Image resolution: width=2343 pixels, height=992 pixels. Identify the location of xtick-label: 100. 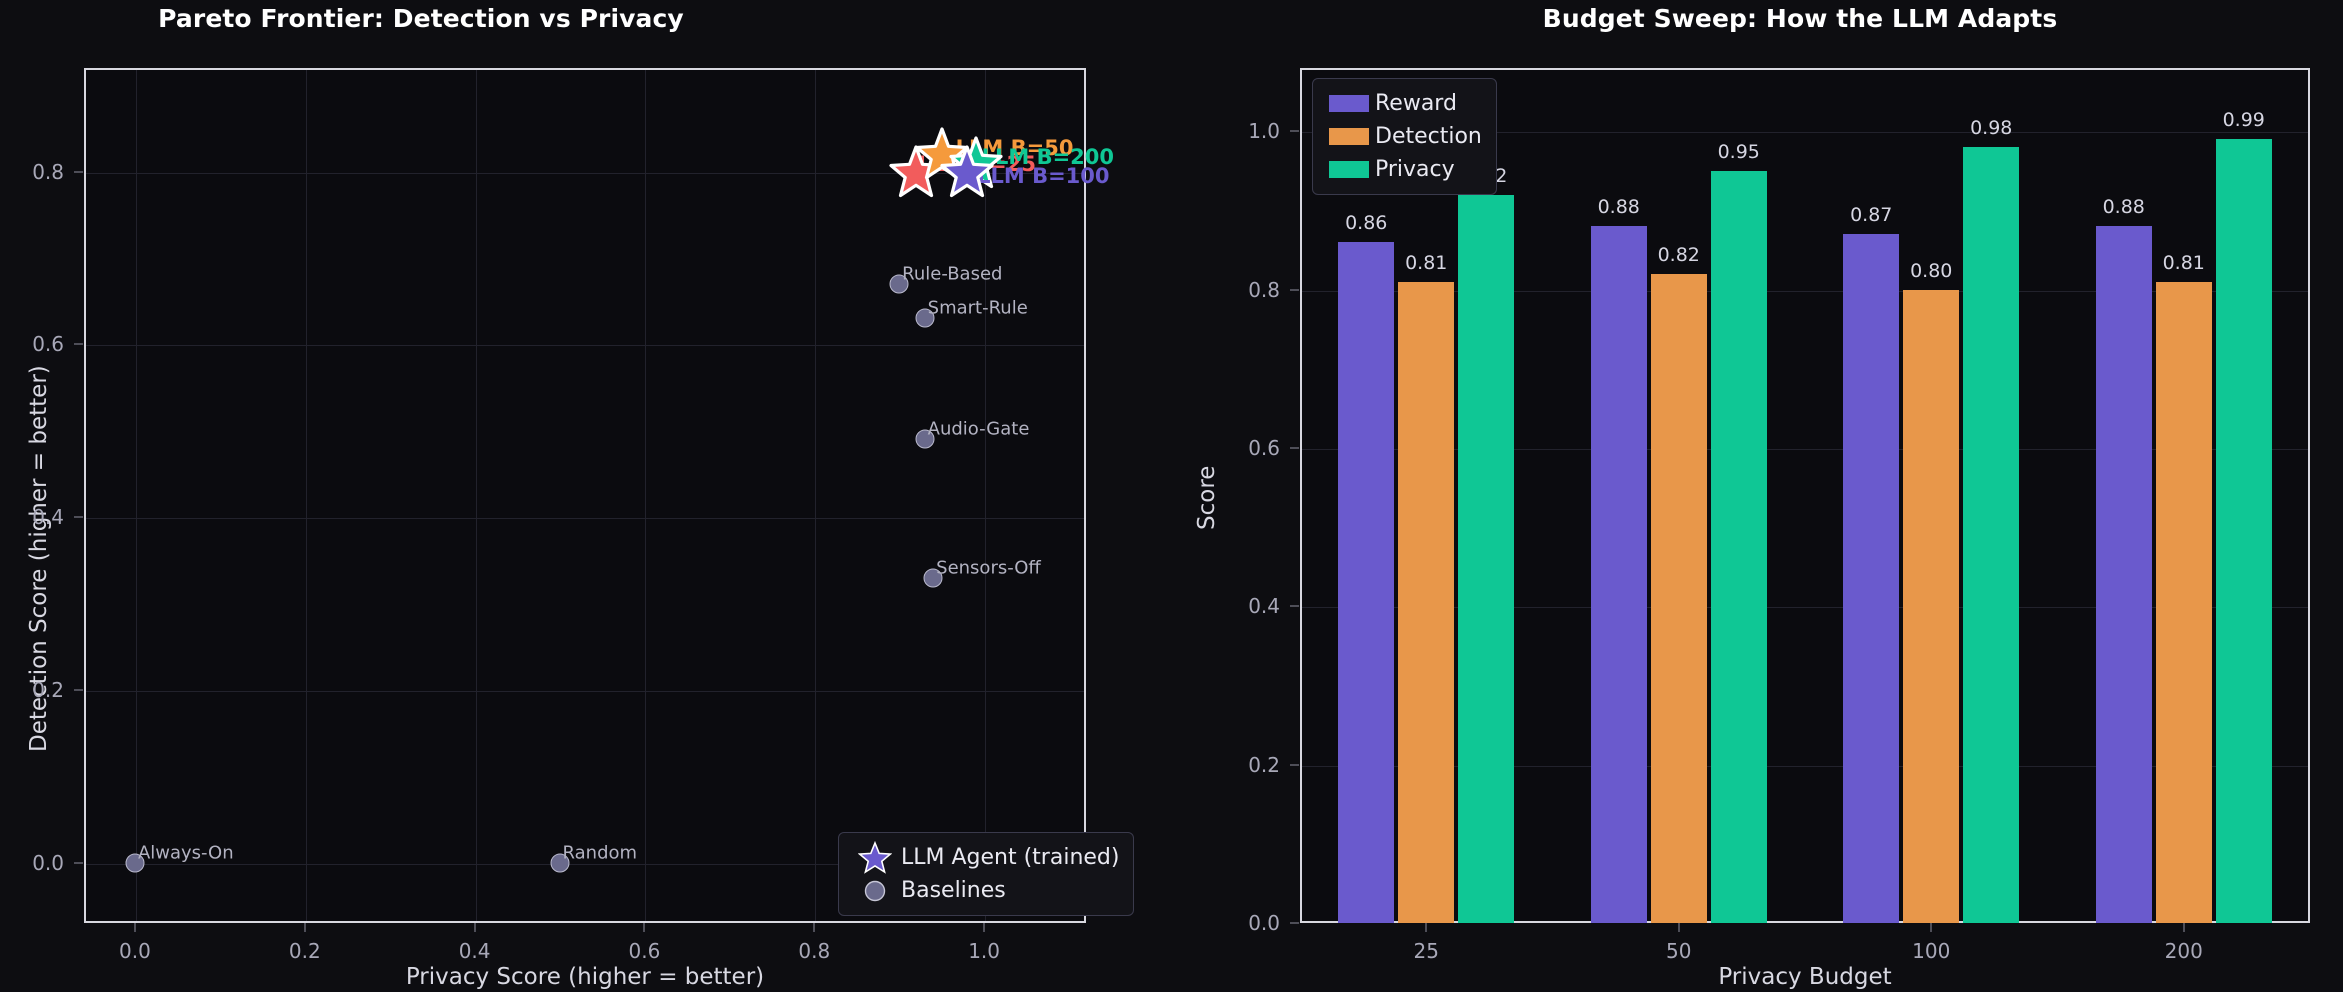
(1931, 951).